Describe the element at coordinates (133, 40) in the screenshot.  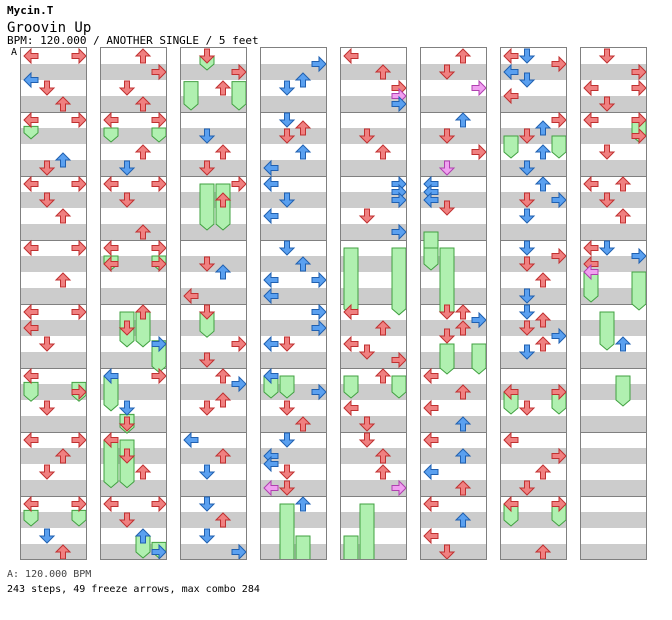
I see `chart-meta: BPM: 120.000 / ANOTHER SINGLE / 5 feet` at that location.